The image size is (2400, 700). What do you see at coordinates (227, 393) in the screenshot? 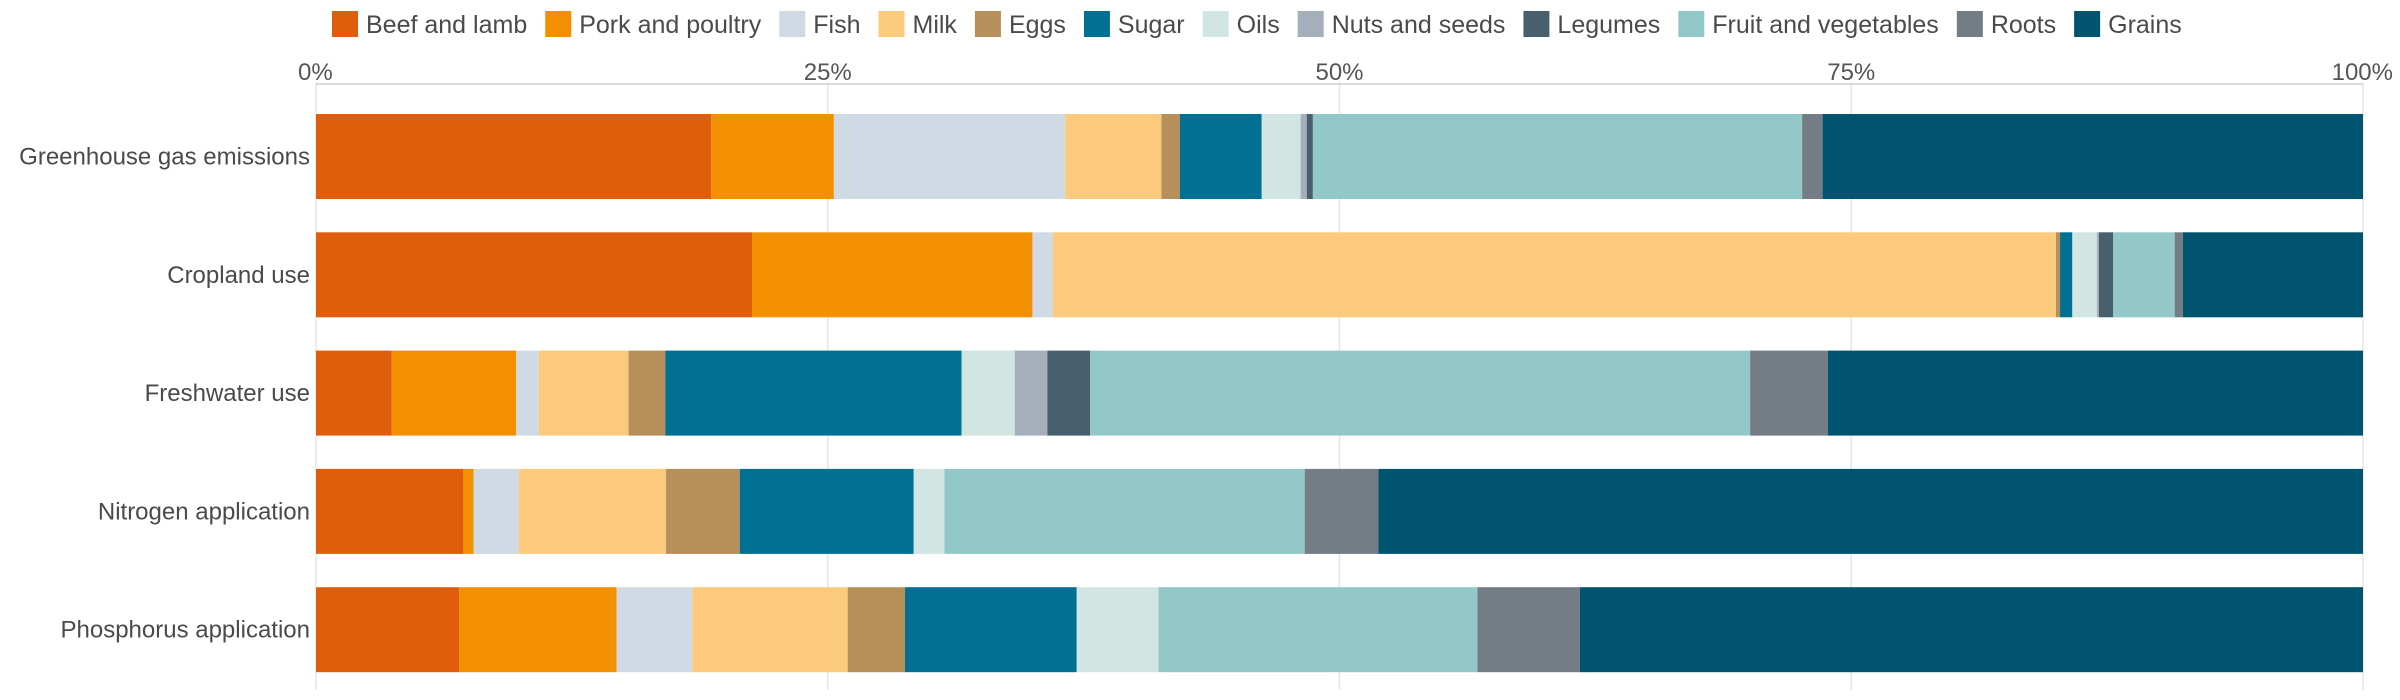
I see `category-label: Freshwater use` at bounding box center [227, 393].